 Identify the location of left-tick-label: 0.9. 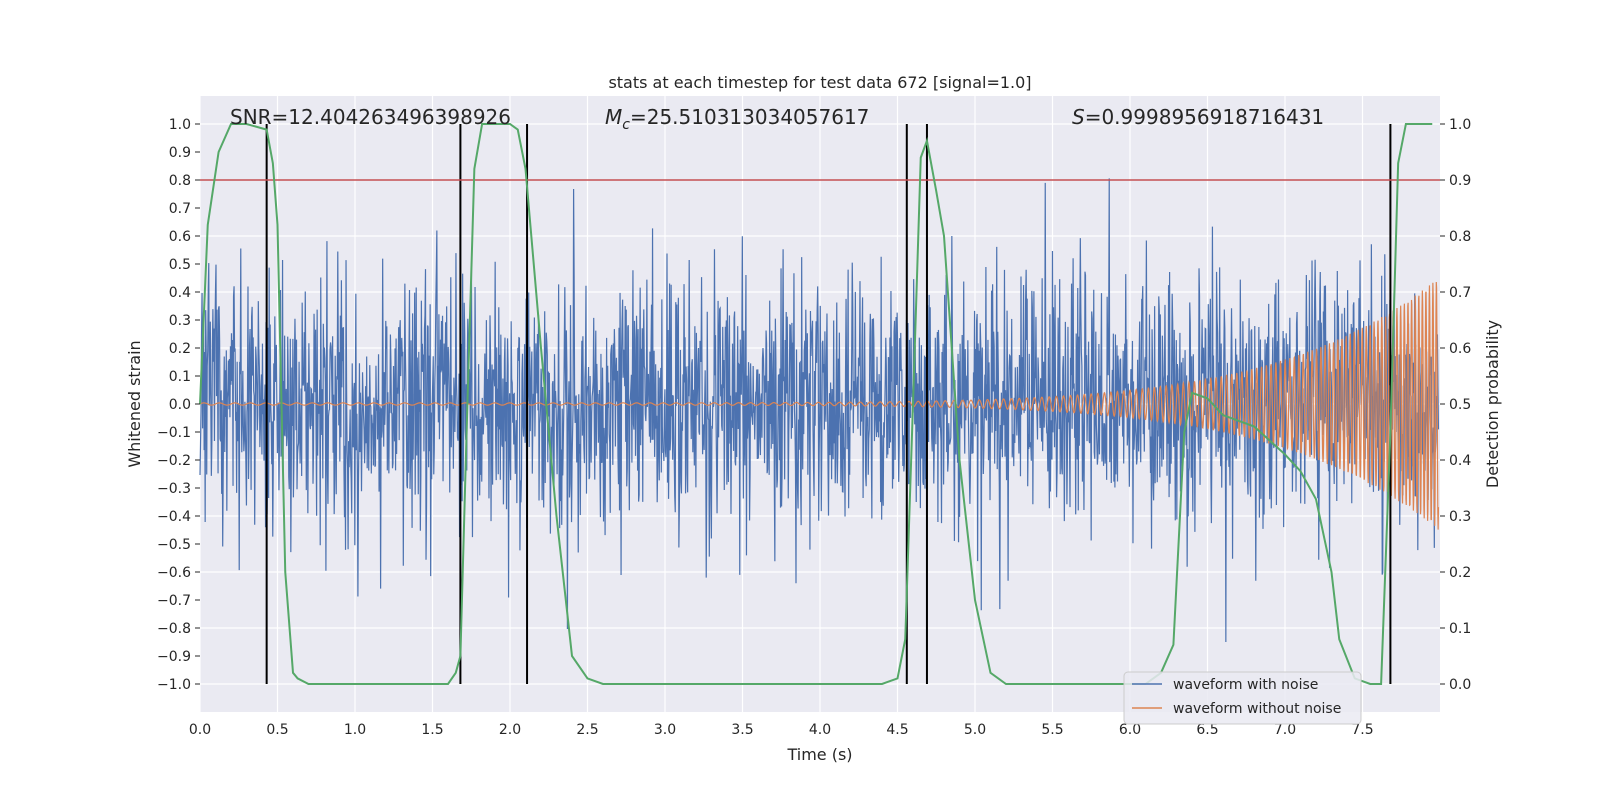
(180, 153).